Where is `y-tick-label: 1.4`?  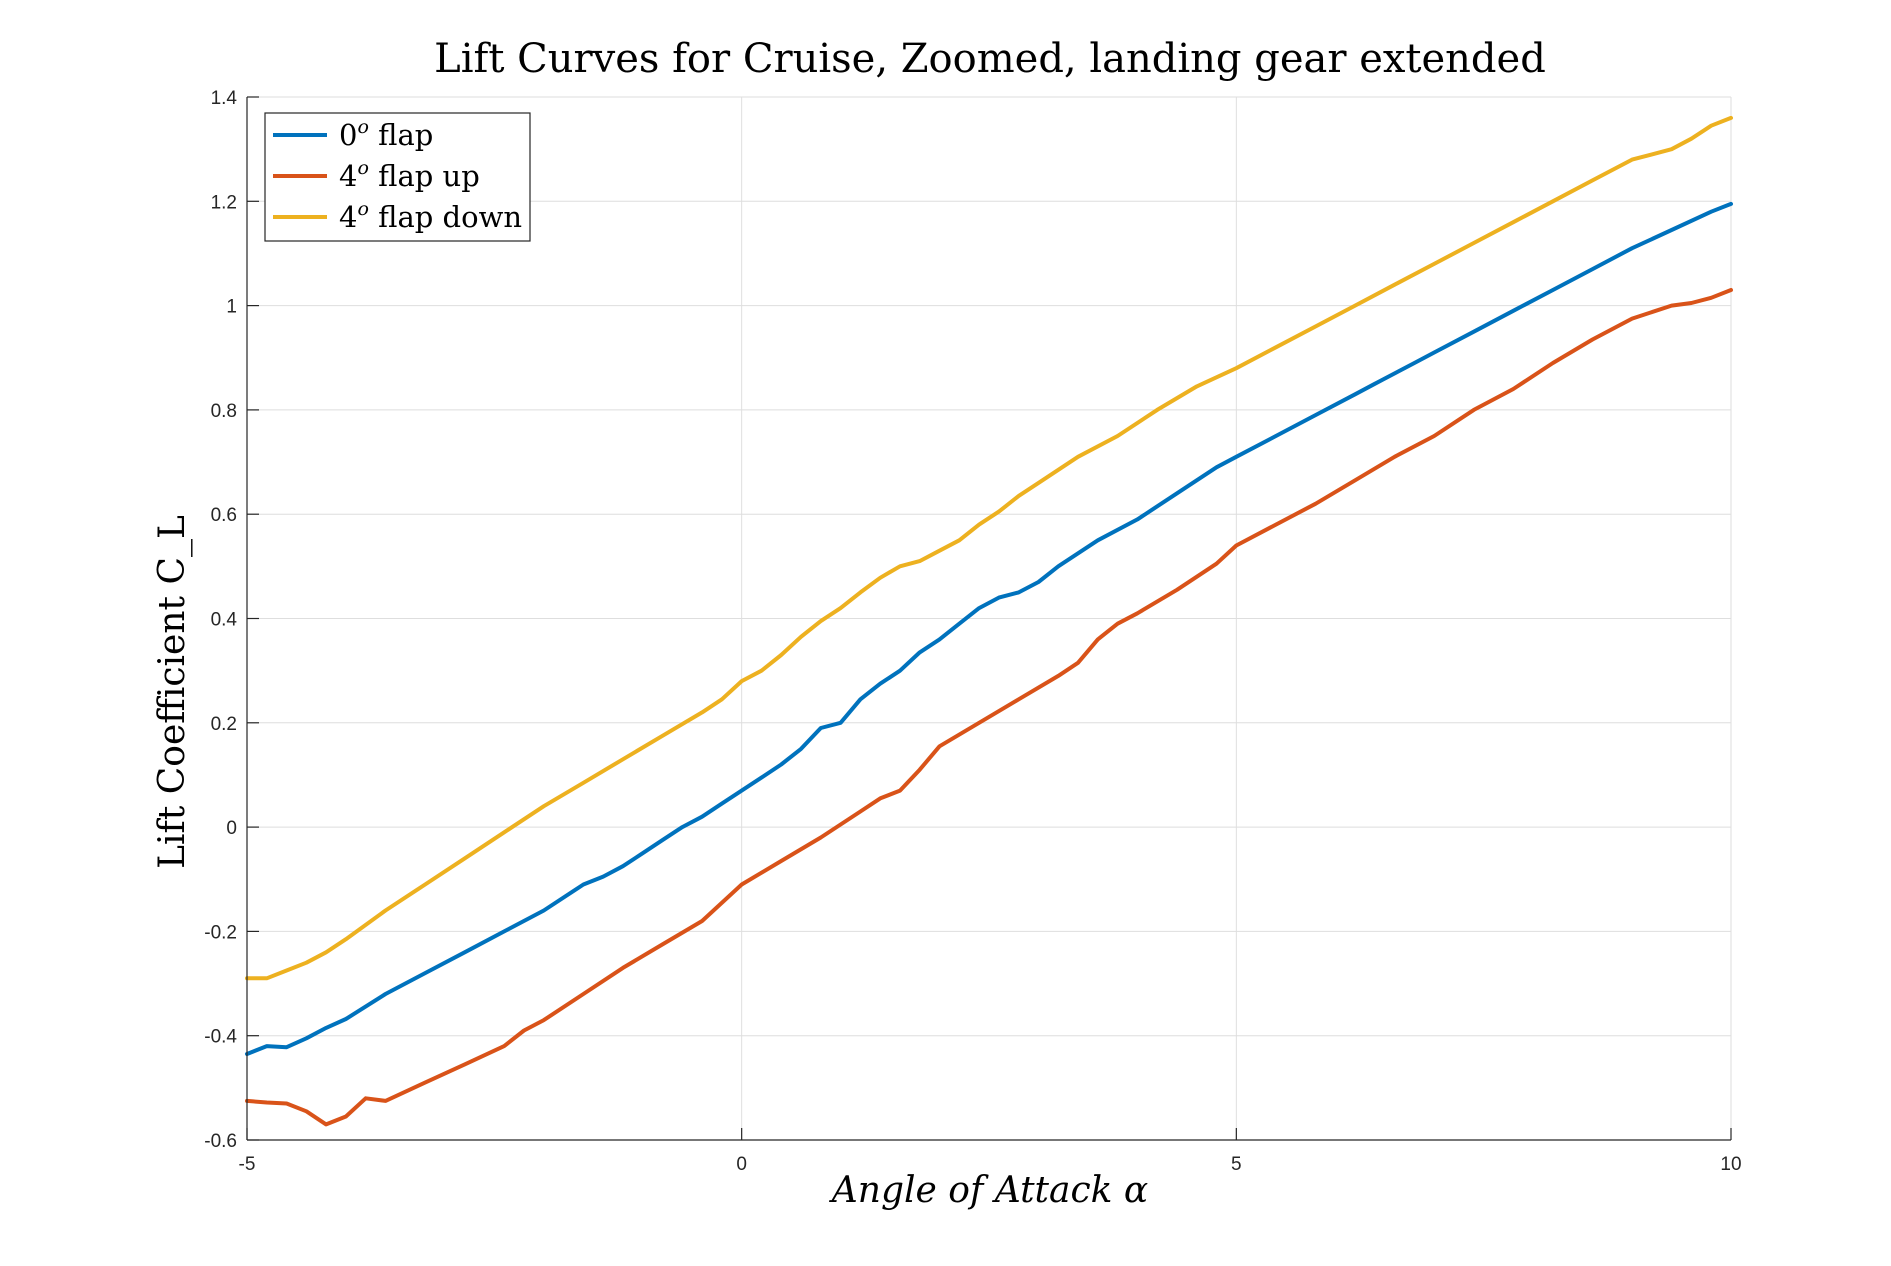 y-tick-label: 1.4 is located at coordinates (224, 98).